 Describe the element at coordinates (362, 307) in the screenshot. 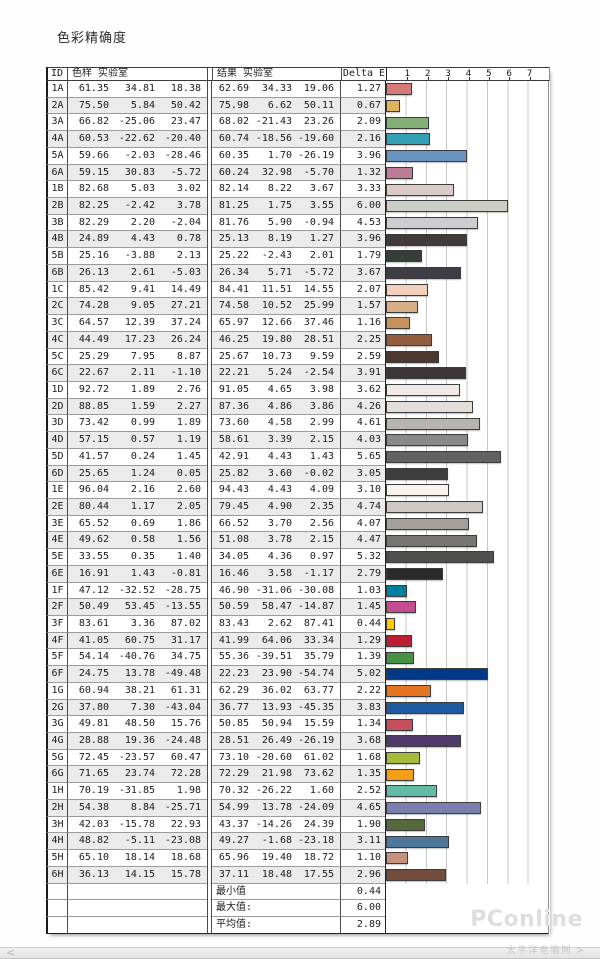

I see `delta-e-value: 1.57` at that location.